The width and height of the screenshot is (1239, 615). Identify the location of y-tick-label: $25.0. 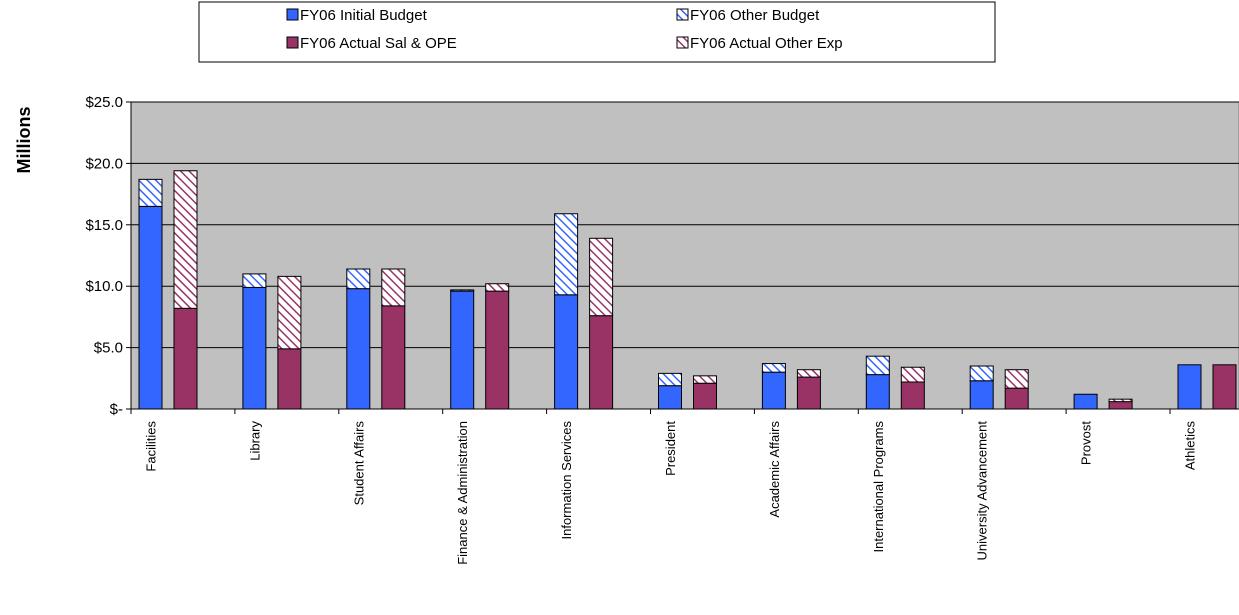
(104, 102).